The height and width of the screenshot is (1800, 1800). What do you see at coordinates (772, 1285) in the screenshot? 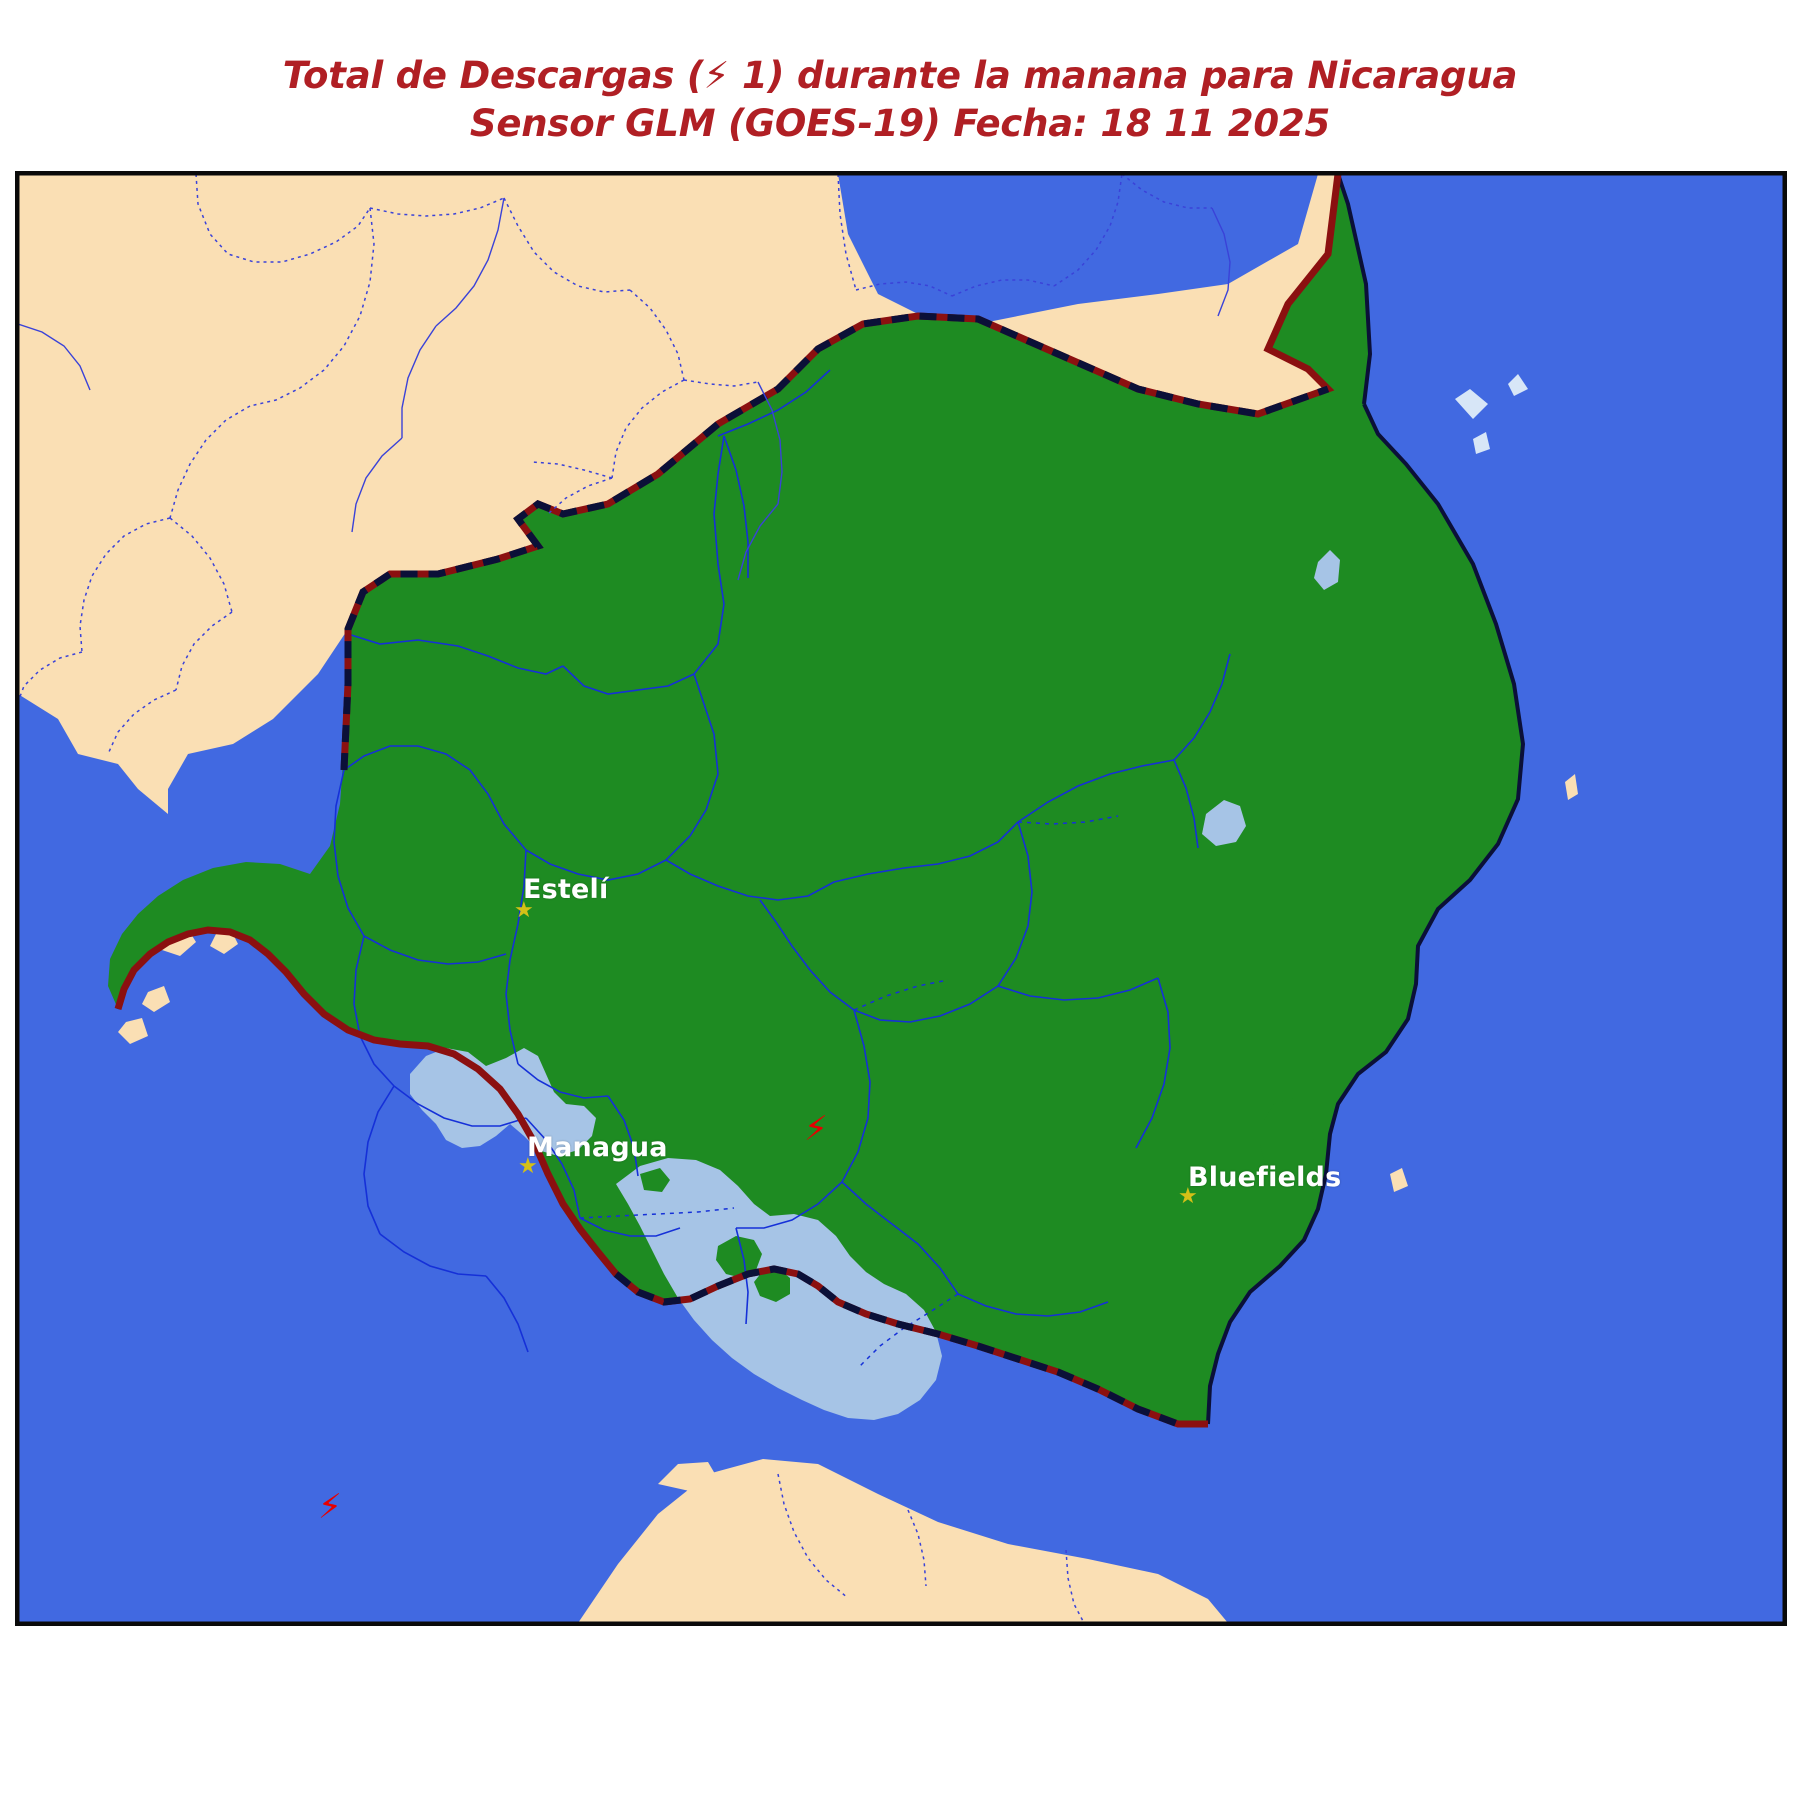
I see `isla-ometepe-south` at bounding box center [772, 1285].